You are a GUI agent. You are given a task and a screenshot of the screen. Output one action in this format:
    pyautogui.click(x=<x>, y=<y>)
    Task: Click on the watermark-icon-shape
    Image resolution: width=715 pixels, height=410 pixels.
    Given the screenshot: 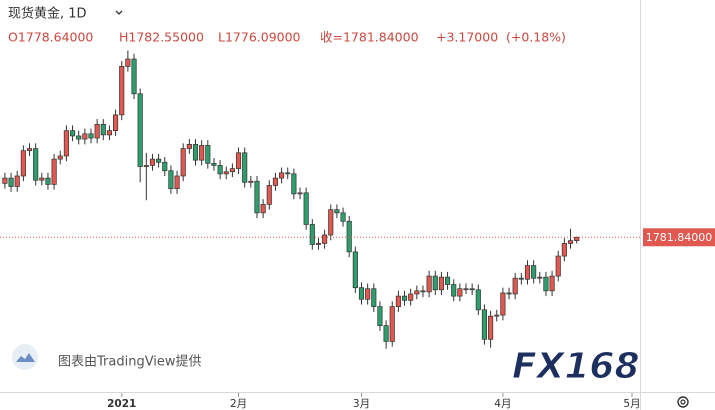 What is the action you would take?
    pyautogui.click(x=25, y=357)
    